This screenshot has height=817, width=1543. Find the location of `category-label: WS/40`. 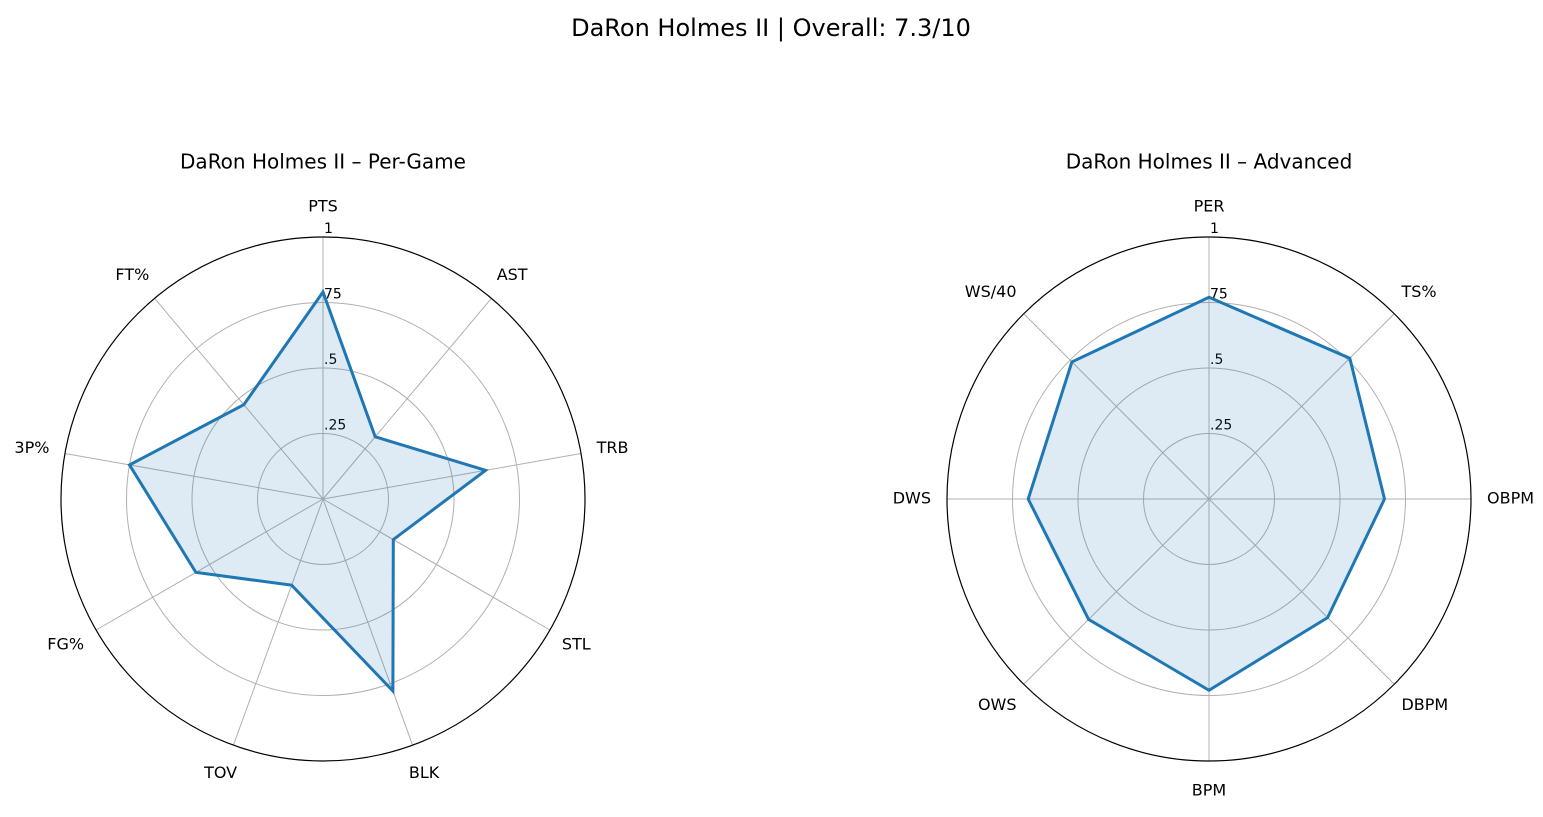

category-label: WS/40 is located at coordinates (991, 291).